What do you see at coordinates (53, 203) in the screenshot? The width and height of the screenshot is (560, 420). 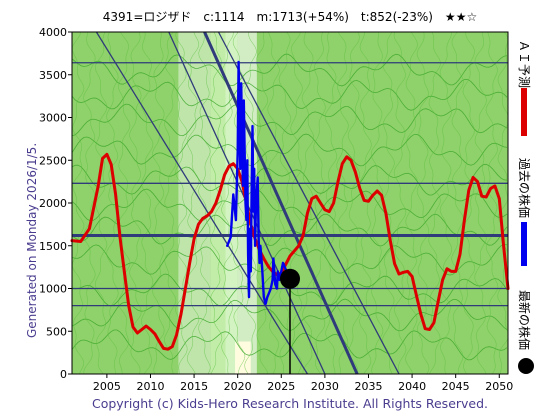 I see `y-tick-label: 2000` at bounding box center [53, 203].